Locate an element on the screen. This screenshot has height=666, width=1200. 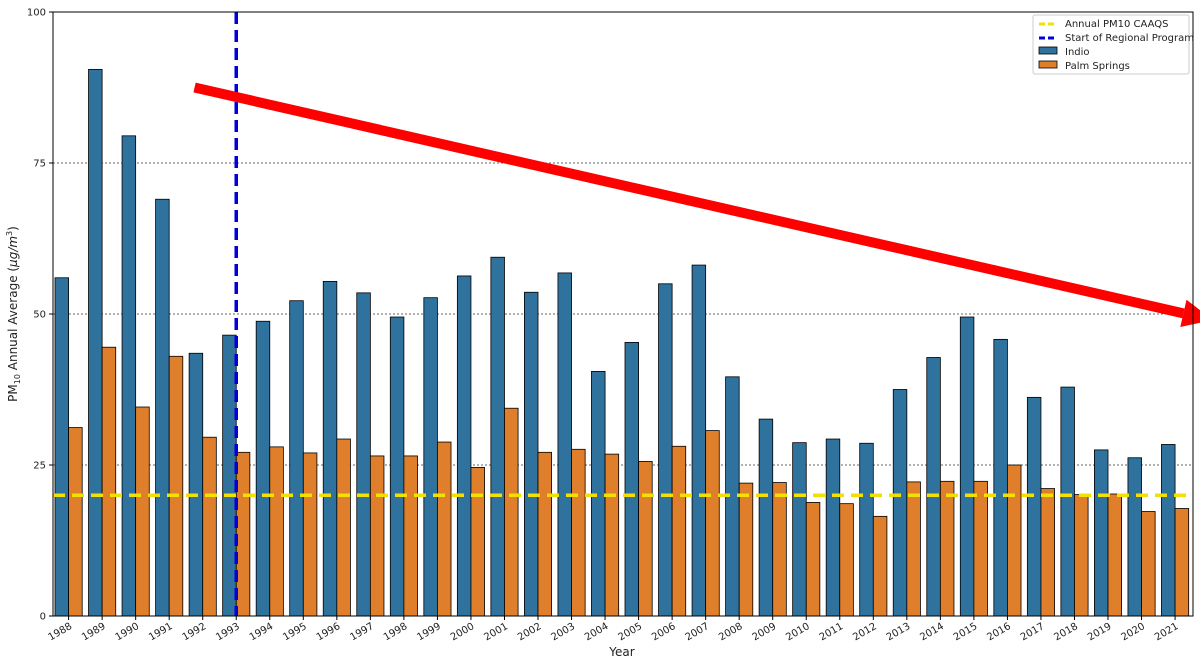
y-tick-label: 100 is located at coordinates (36, 13).